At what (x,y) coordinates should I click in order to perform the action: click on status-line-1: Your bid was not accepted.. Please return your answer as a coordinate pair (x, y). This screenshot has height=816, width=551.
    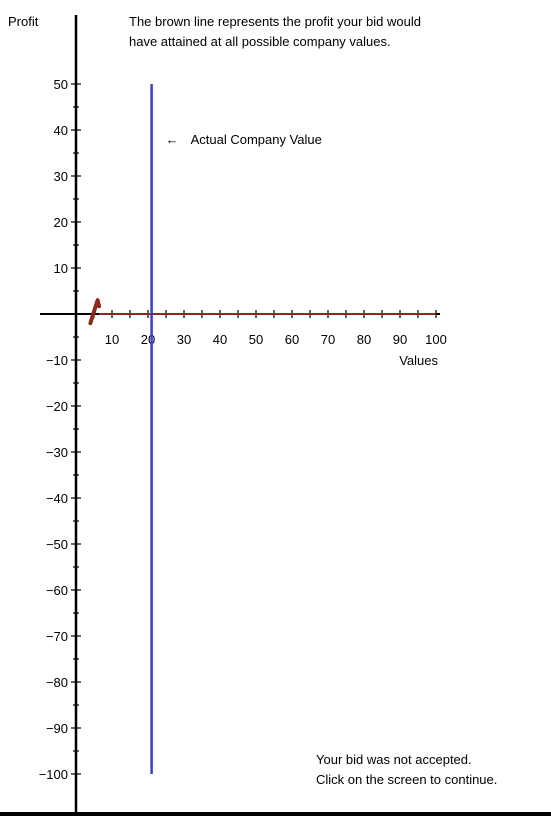
    Looking at the image, I should click on (394, 759).